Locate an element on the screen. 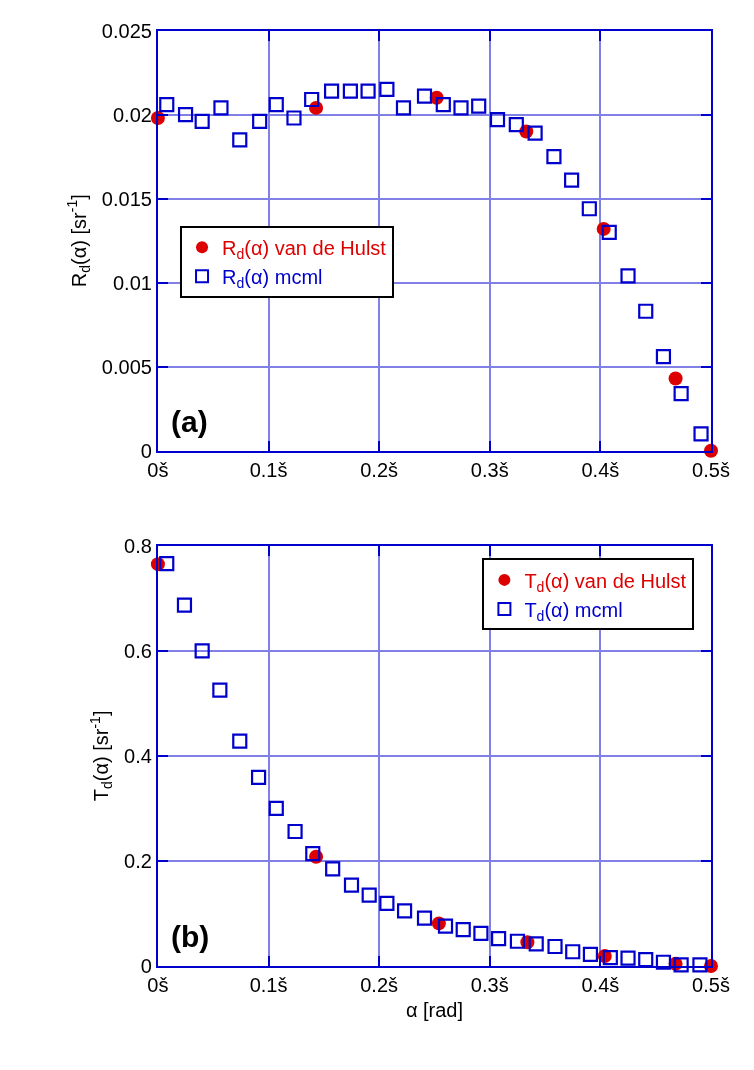 The width and height of the screenshot is (754, 1070). y-tick-label: 0.015 is located at coordinates (126, 198).